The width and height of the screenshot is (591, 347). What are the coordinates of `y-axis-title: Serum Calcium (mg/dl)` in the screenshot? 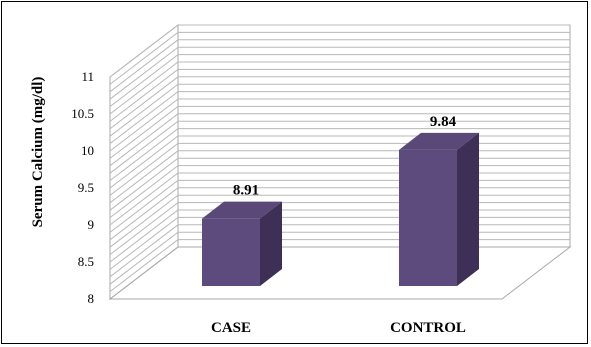 It's located at (38, 152).